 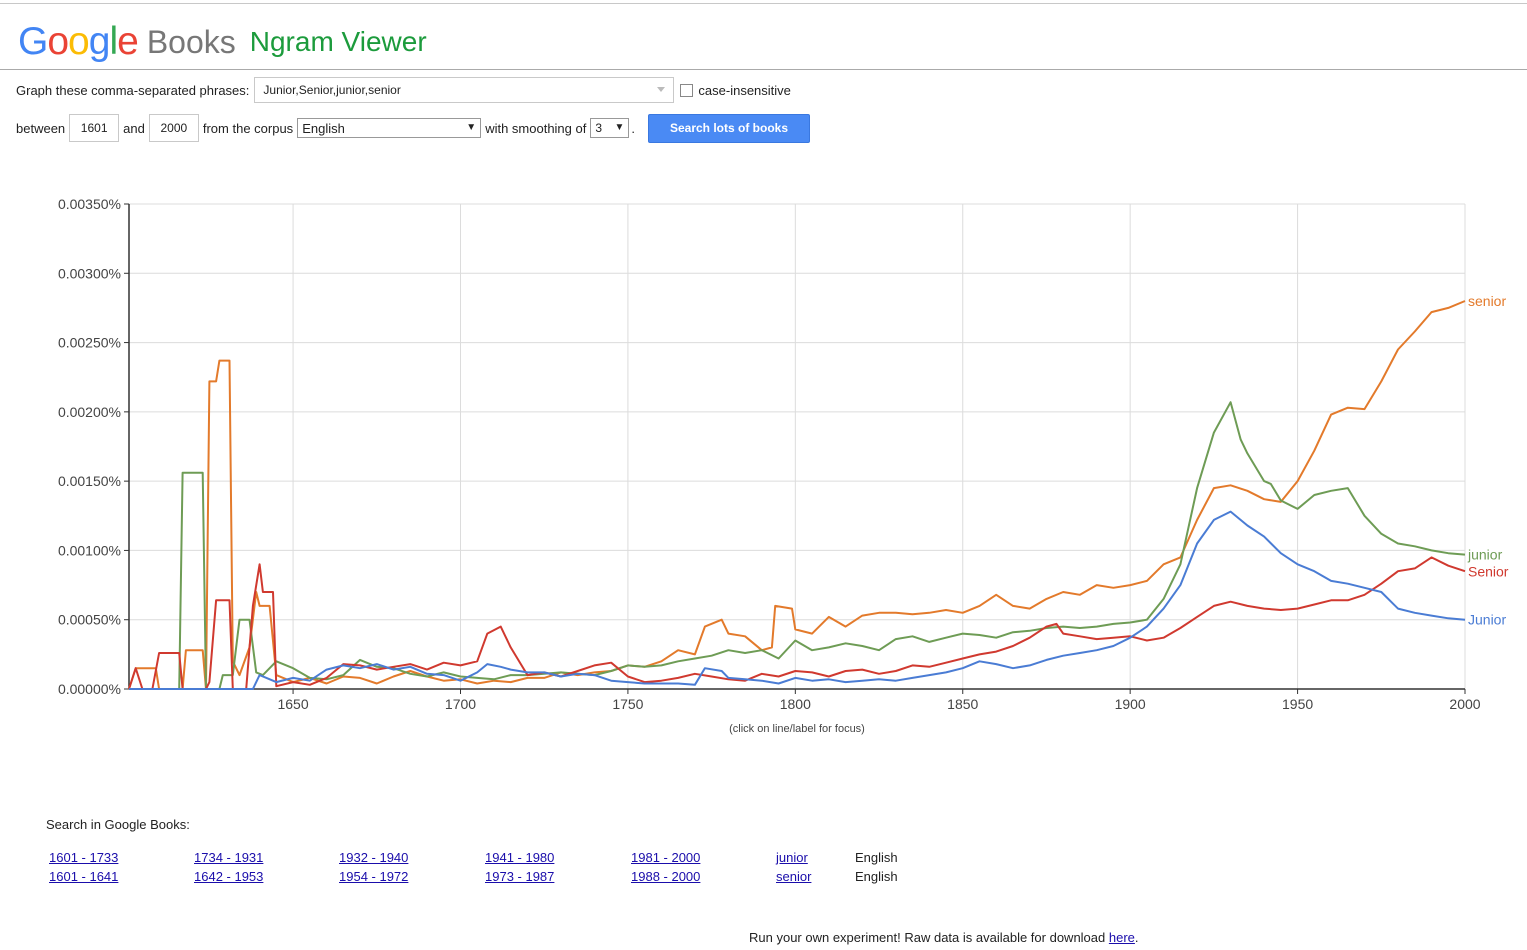 What do you see at coordinates (191, 42) in the screenshot?
I see `books-label: Books` at bounding box center [191, 42].